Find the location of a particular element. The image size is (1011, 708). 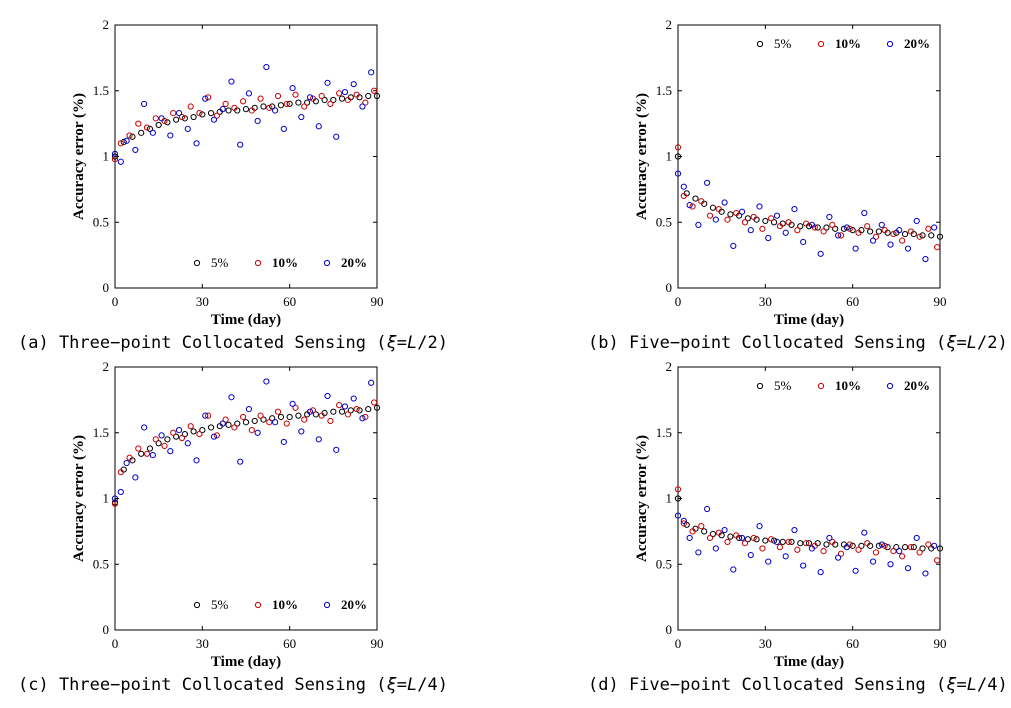

y-tick-label: 0.5 is located at coordinates (101, 221).